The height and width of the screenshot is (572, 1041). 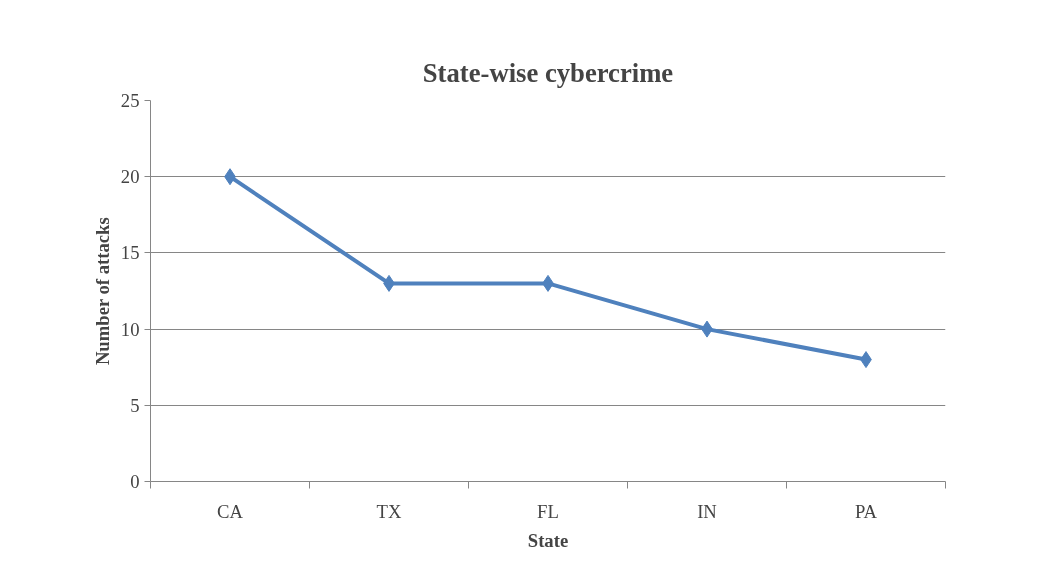 I want to click on x-tick-label: FL, so click(x=548, y=511).